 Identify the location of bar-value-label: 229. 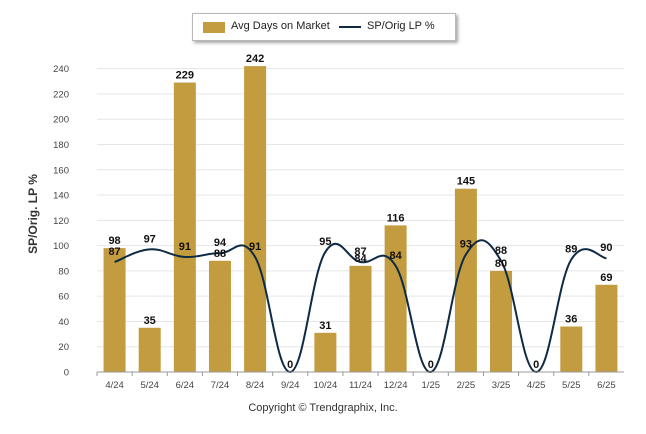
(185, 76).